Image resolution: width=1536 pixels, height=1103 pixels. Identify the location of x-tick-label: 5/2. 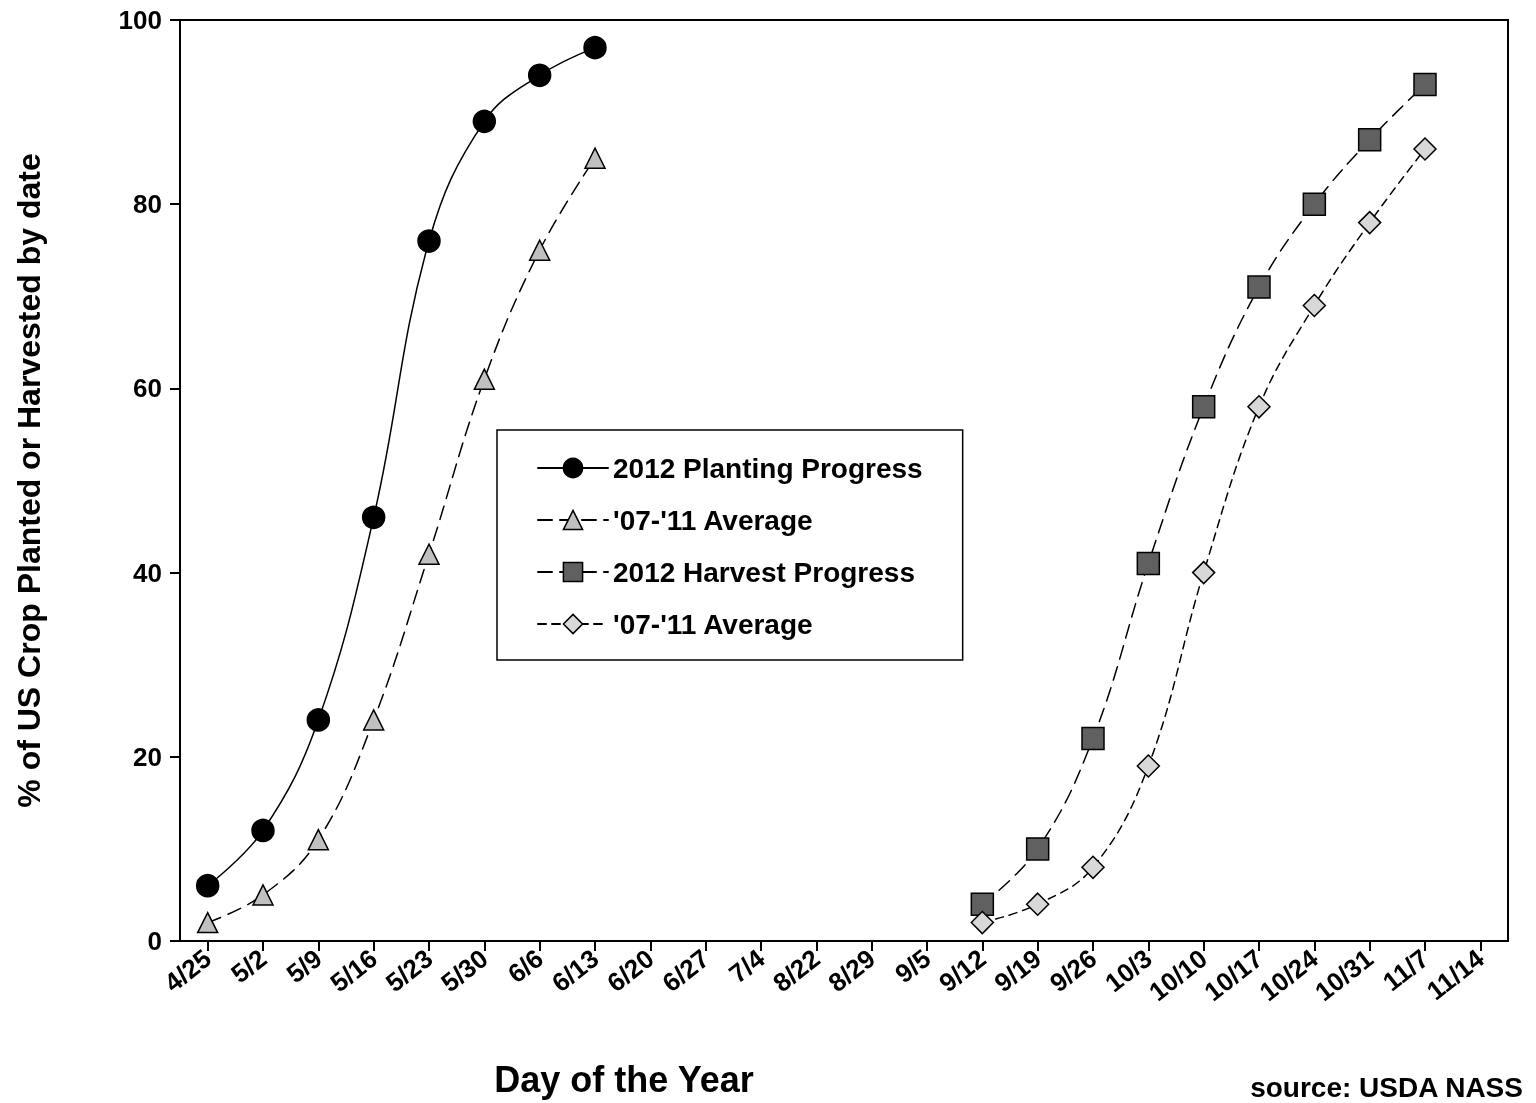
(249, 966).